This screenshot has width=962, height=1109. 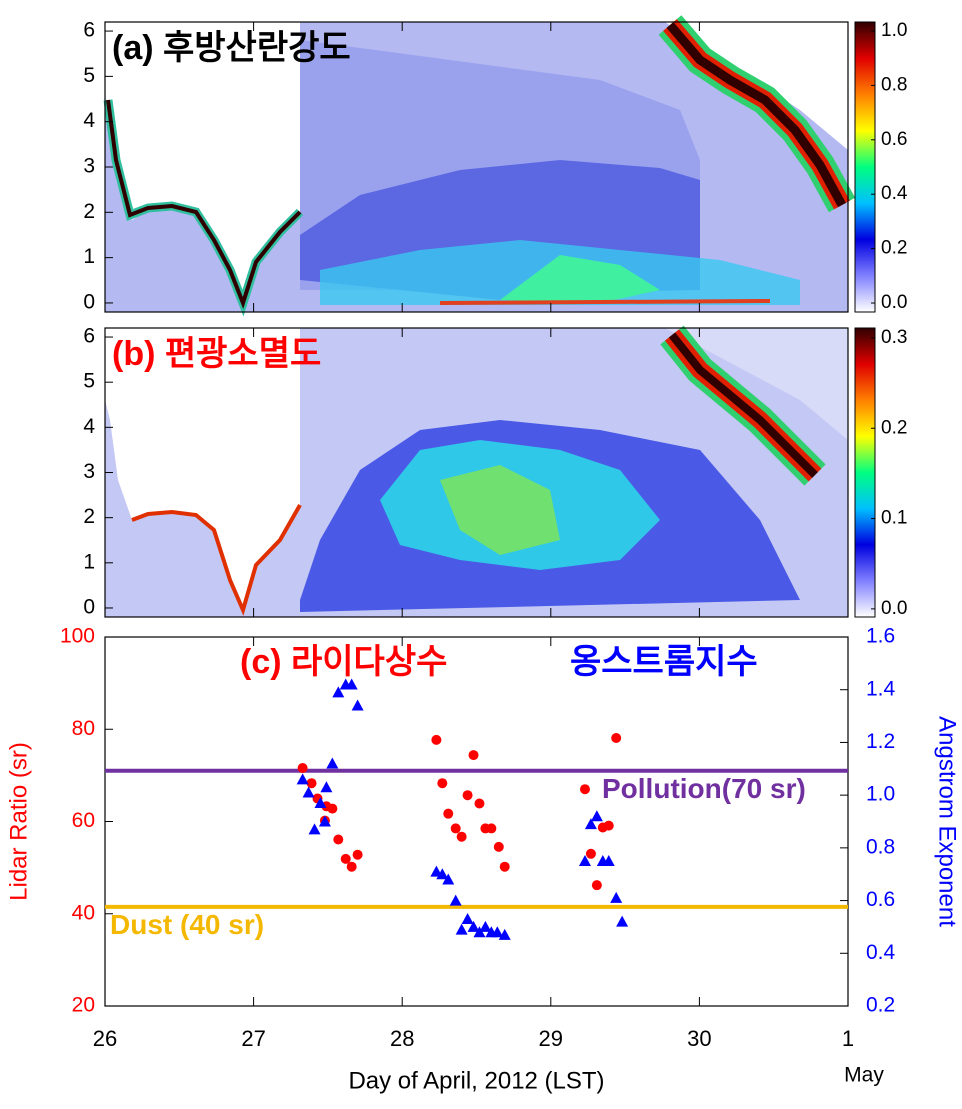 What do you see at coordinates (580, 279) in the screenshot?
I see `dust-layer` at bounding box center [580, 279].